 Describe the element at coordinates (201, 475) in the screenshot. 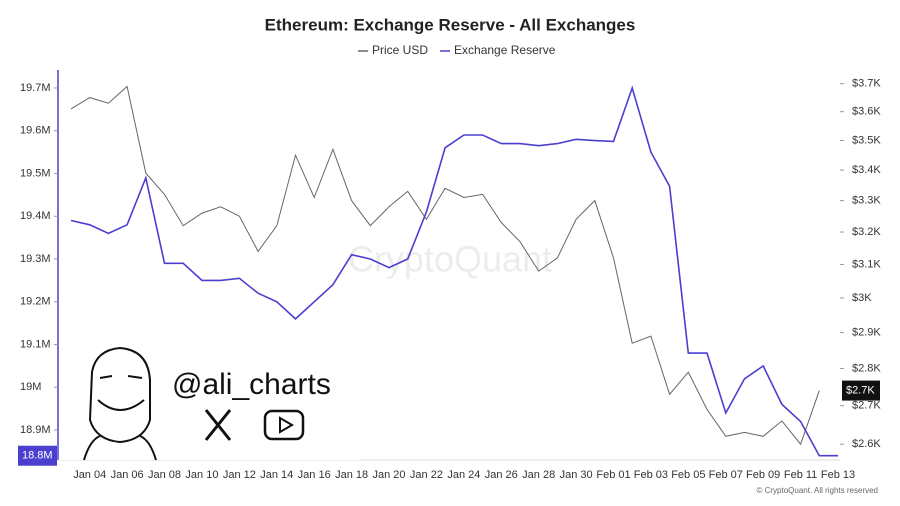

I see `x-tick-label: Jan 10` at that location.